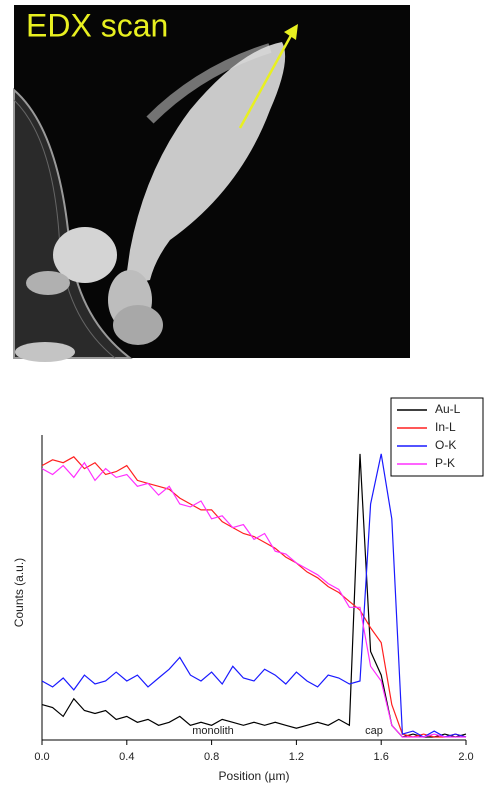 Image resolution: width=486 pixels, height=794 pixels. I want to click on y-axis-label: Counts (a.u.), so click(19, 592).